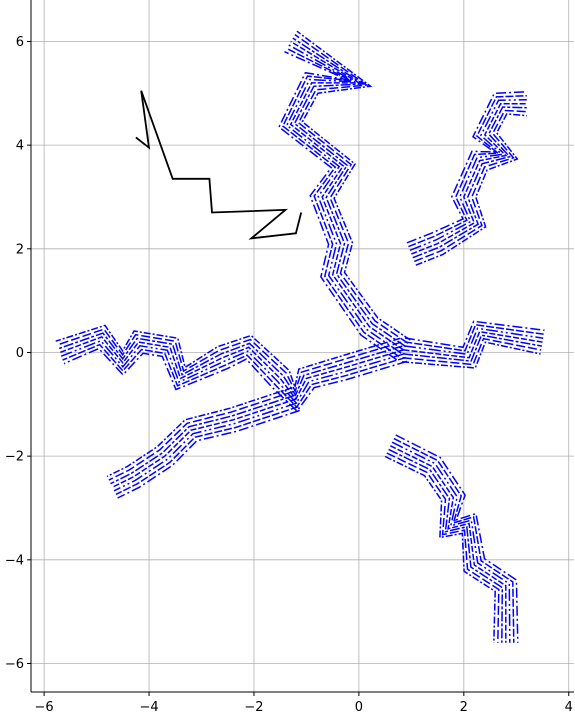 This screenshot has width=575, height=716. I want to click on y-tick-label: 6, so click(20, 42).